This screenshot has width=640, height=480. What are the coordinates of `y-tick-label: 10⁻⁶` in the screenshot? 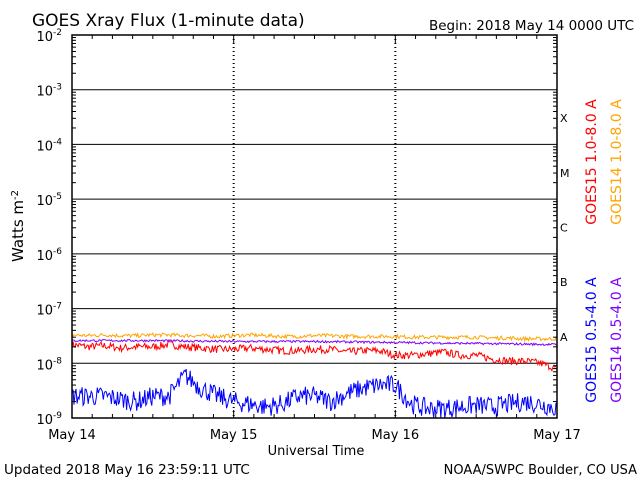 It's located at (49, 255).